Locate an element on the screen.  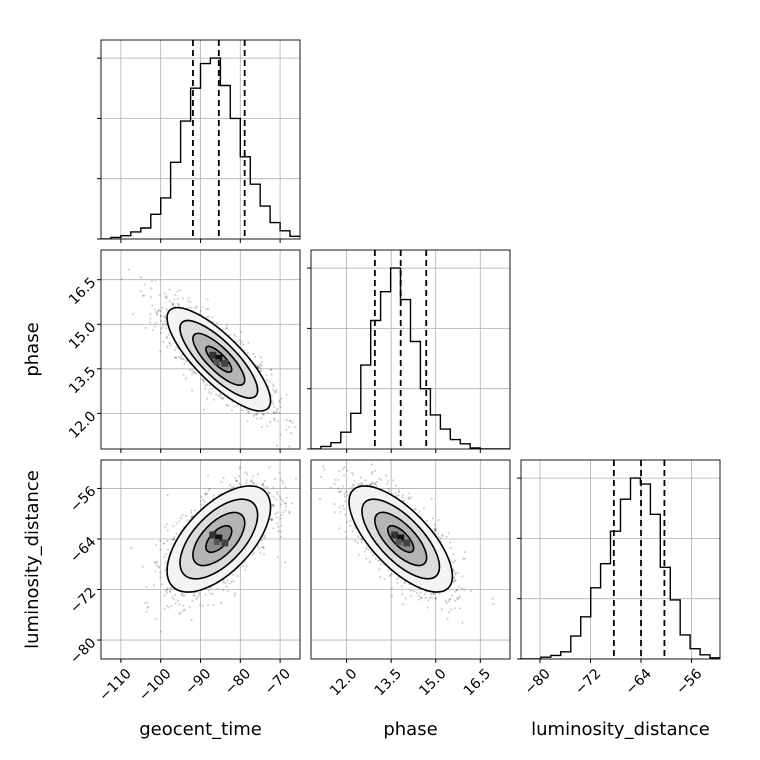
x-tick-label: −70 is located at coordinates (278, 682).